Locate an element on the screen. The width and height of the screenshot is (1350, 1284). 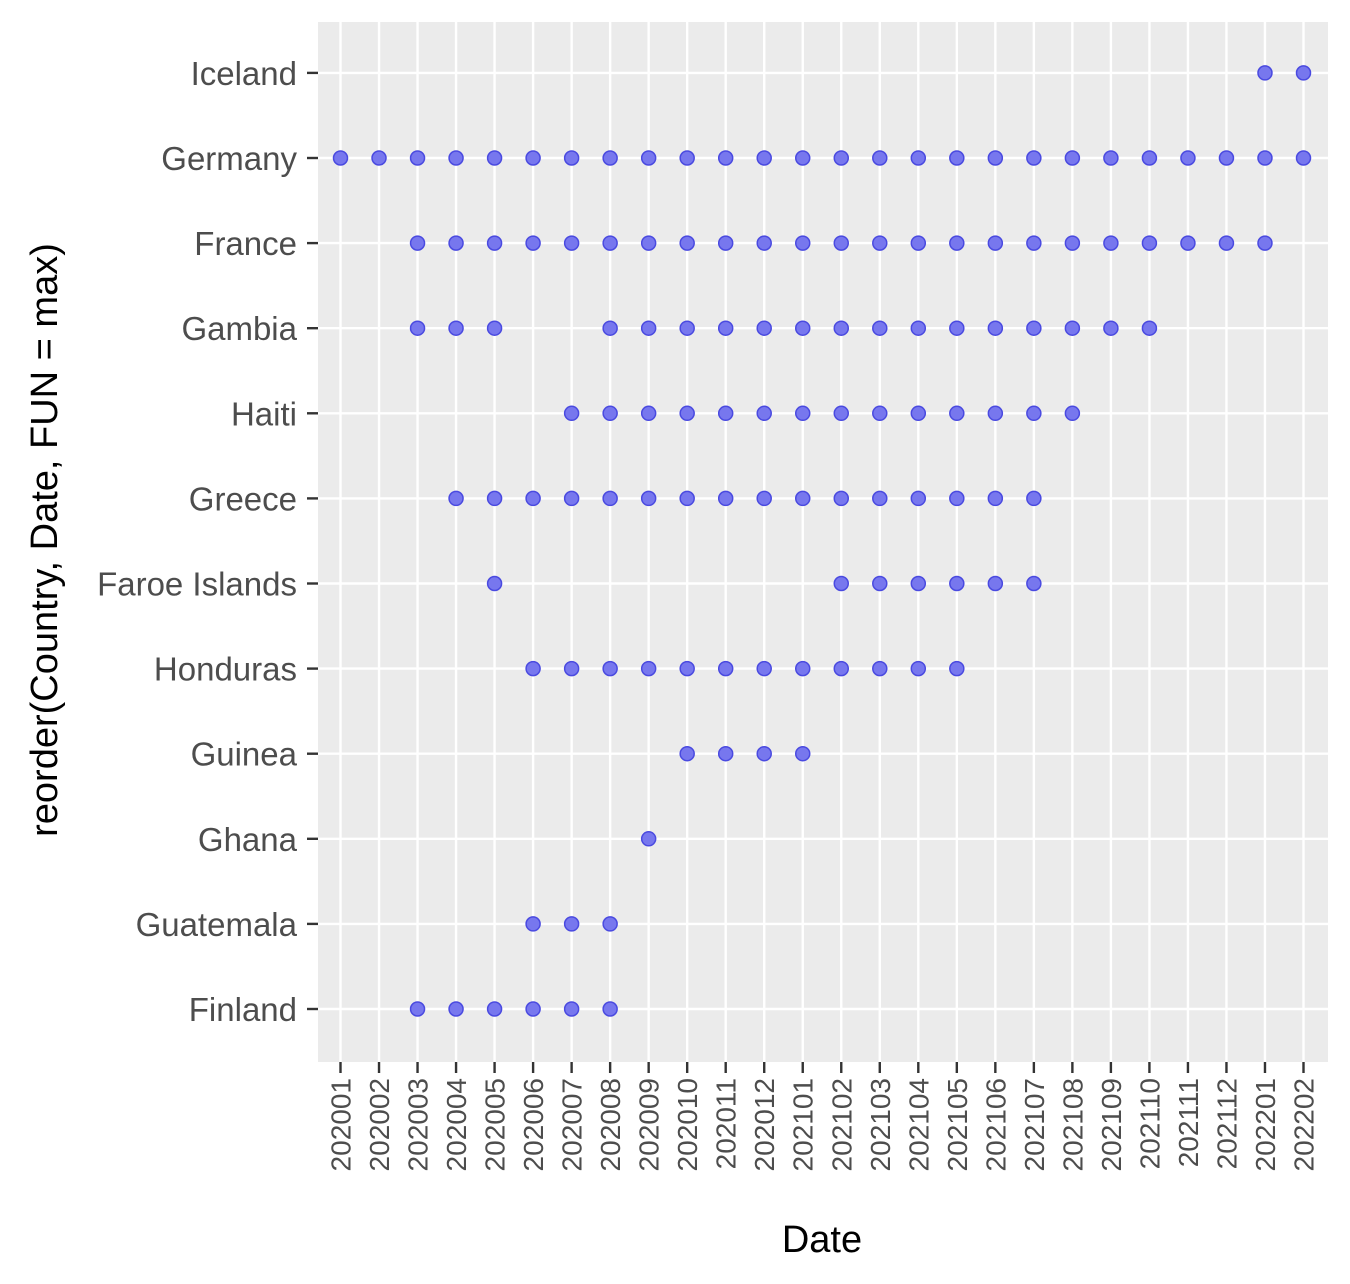
x-tick-label: 202010 is located at coordinates (687, 1124).